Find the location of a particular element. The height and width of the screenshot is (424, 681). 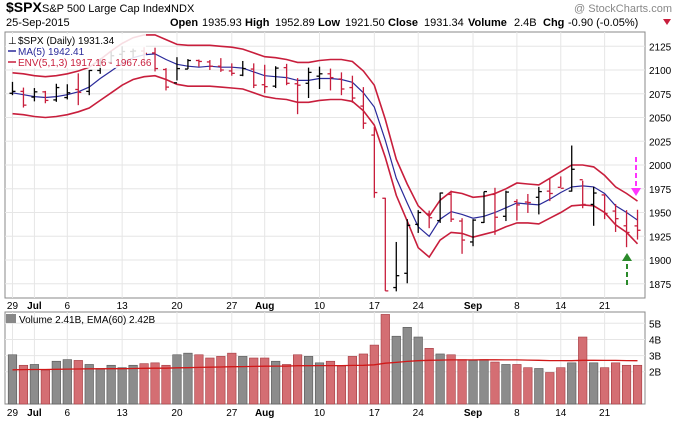

stat-close-value: 1931.34 is located at coordinates (444, 23).